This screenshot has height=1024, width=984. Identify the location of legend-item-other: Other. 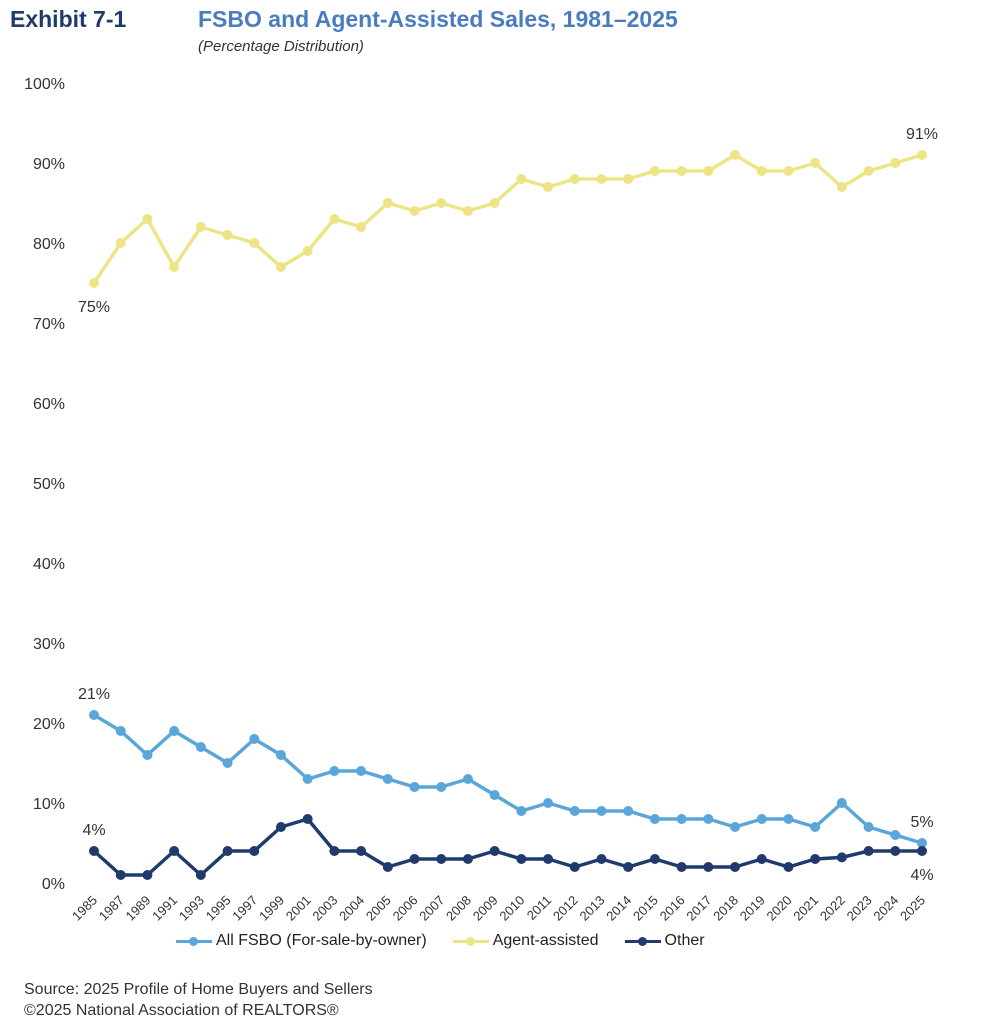
(664, 941).